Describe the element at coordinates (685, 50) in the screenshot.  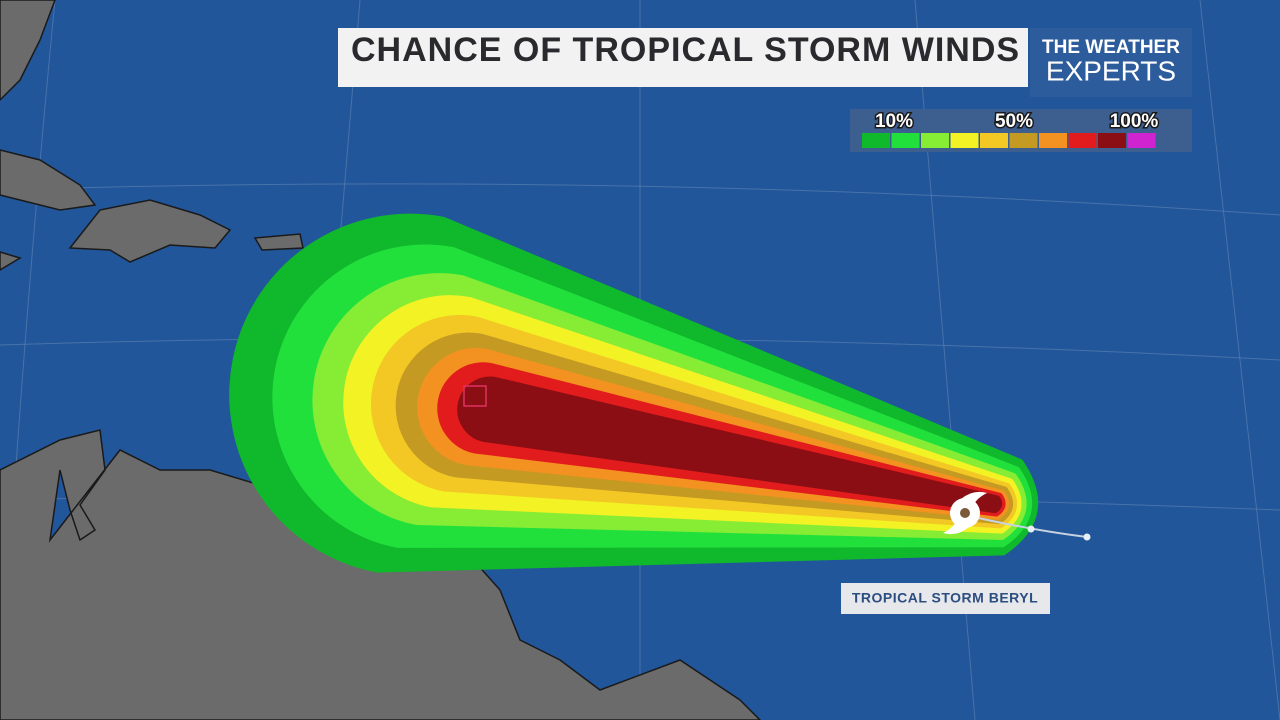
I see `title: CHANCE OF TROPICAL STORM WINDS` at that location.